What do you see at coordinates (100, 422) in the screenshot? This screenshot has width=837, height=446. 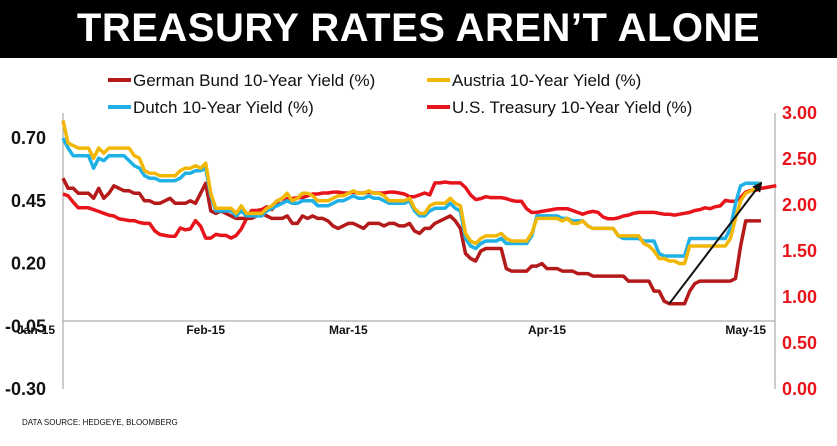 I see `data-source: DATA SOURCE: HEDGEYE, BLOOMBERG` at bounding box center [100, 422].